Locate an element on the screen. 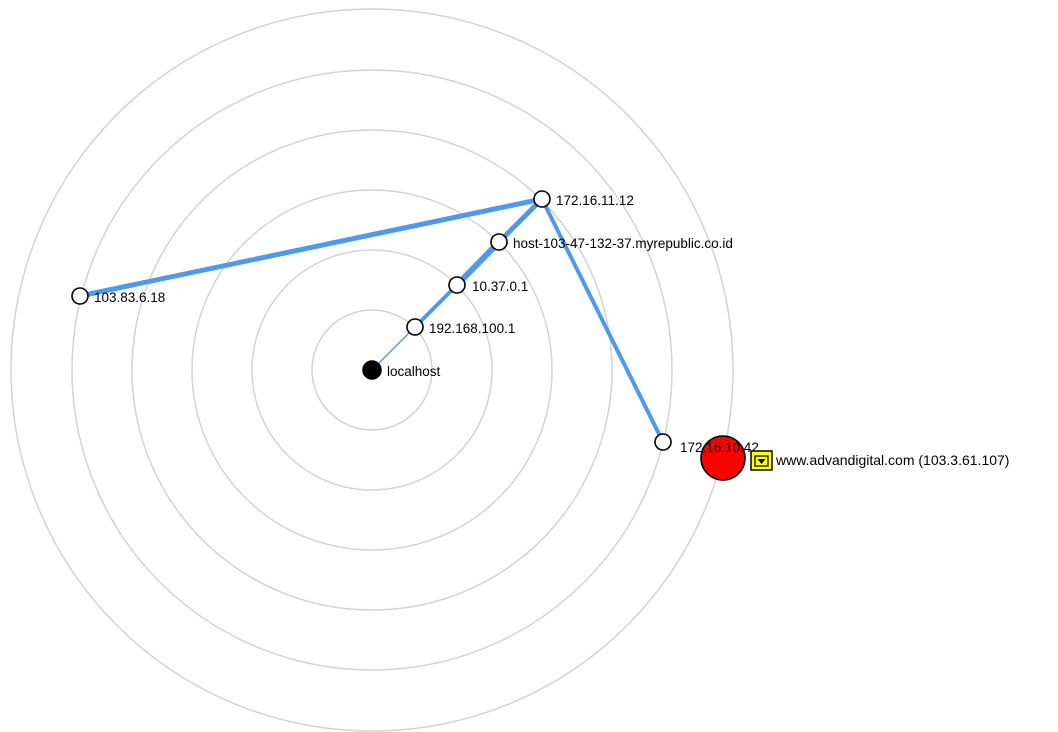 The width and height of the screenshot is (1058, 732). target-host is located at coordinates (723, 458).